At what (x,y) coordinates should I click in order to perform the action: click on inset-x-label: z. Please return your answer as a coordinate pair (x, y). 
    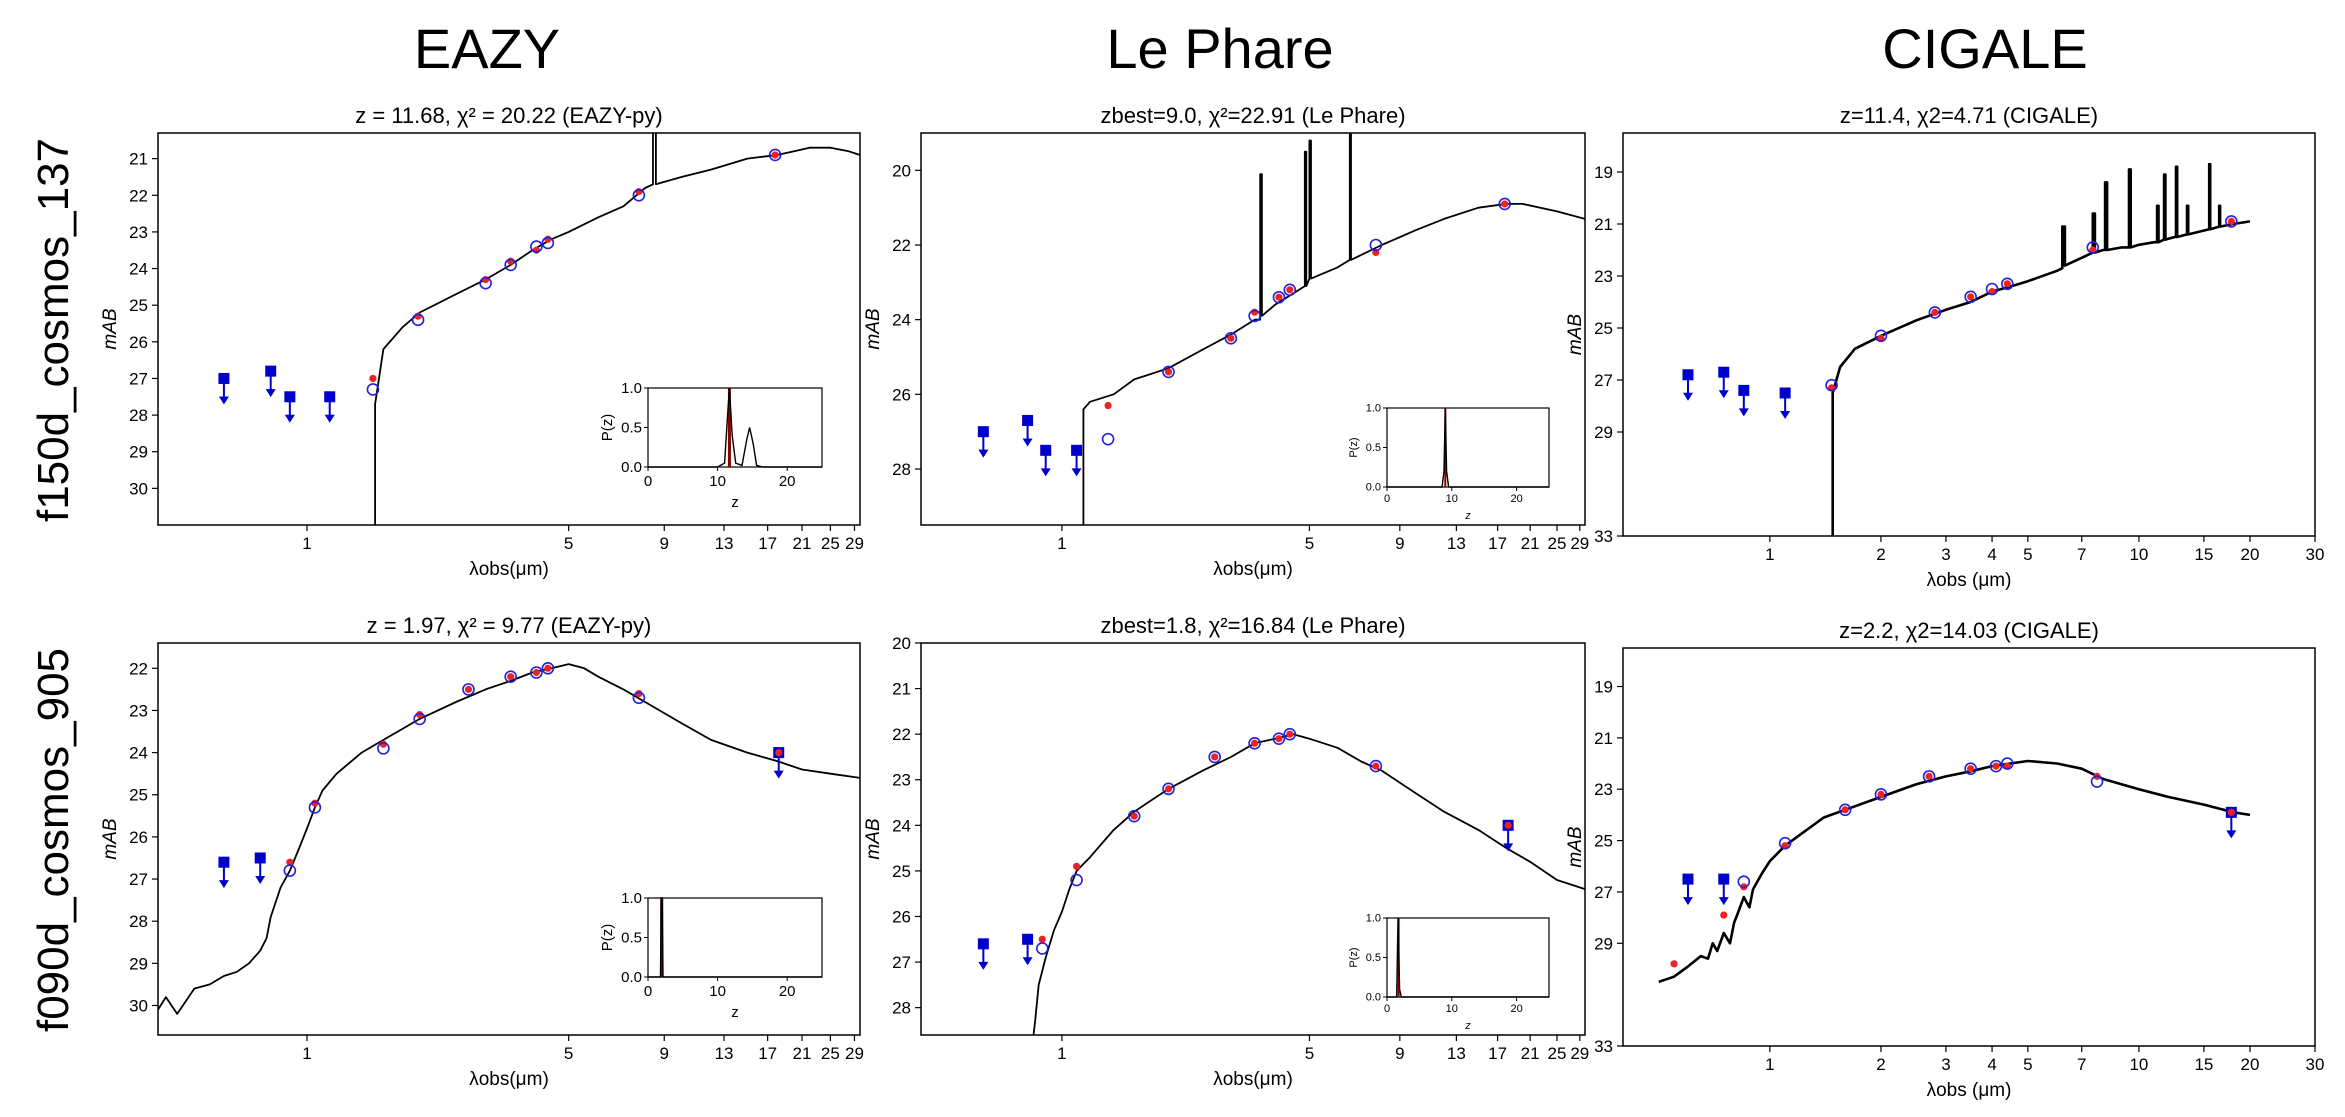
    Looking at the image, I should click on (1467, 1026).